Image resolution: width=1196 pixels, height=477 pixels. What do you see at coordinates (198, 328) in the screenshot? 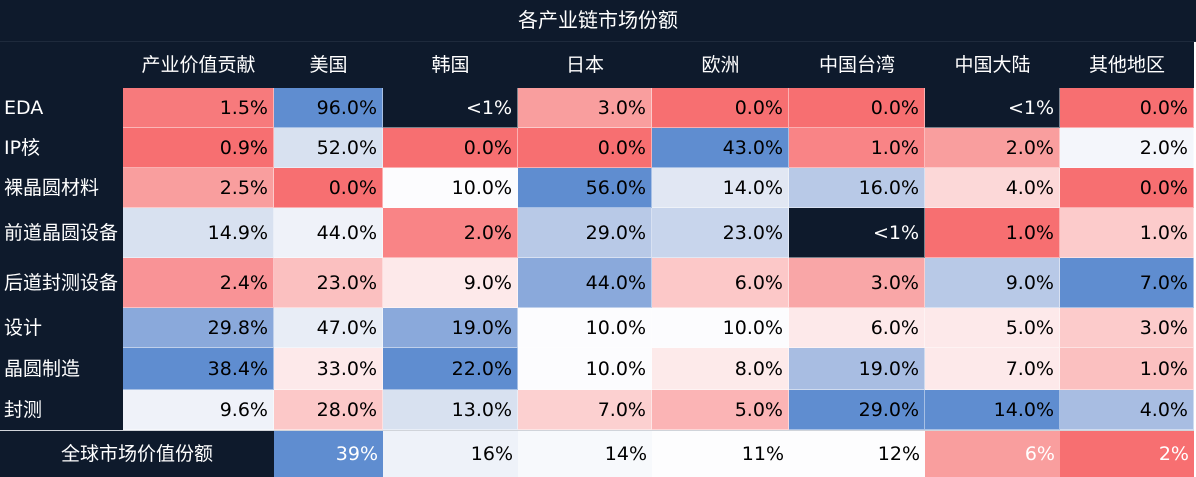
I see `heatmap-cell: 29.8%` at bounding box center [198, 328].